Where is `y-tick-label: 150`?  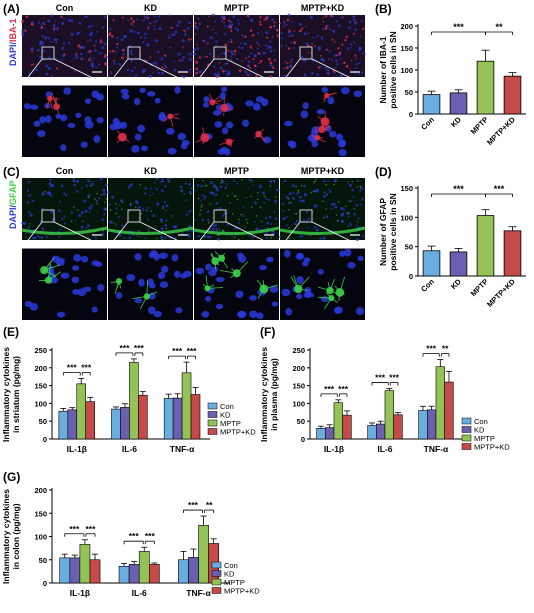
y-tick-label: 150 is located at coordinates (40, 513).